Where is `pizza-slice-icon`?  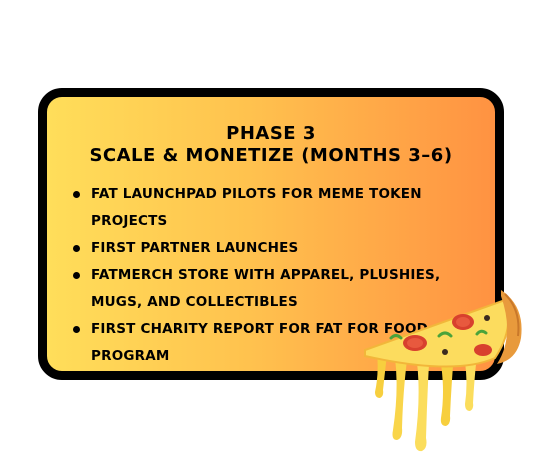
pizza-slice-icon is located at coordinates (443, 371).